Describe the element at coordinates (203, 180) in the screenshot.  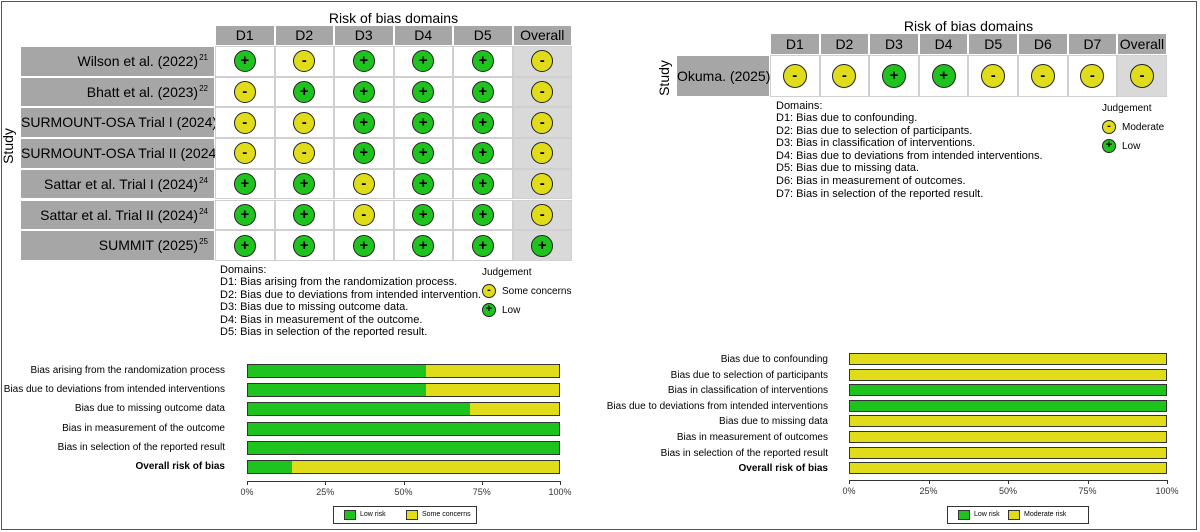
I see `study-ref: 24` at that location.